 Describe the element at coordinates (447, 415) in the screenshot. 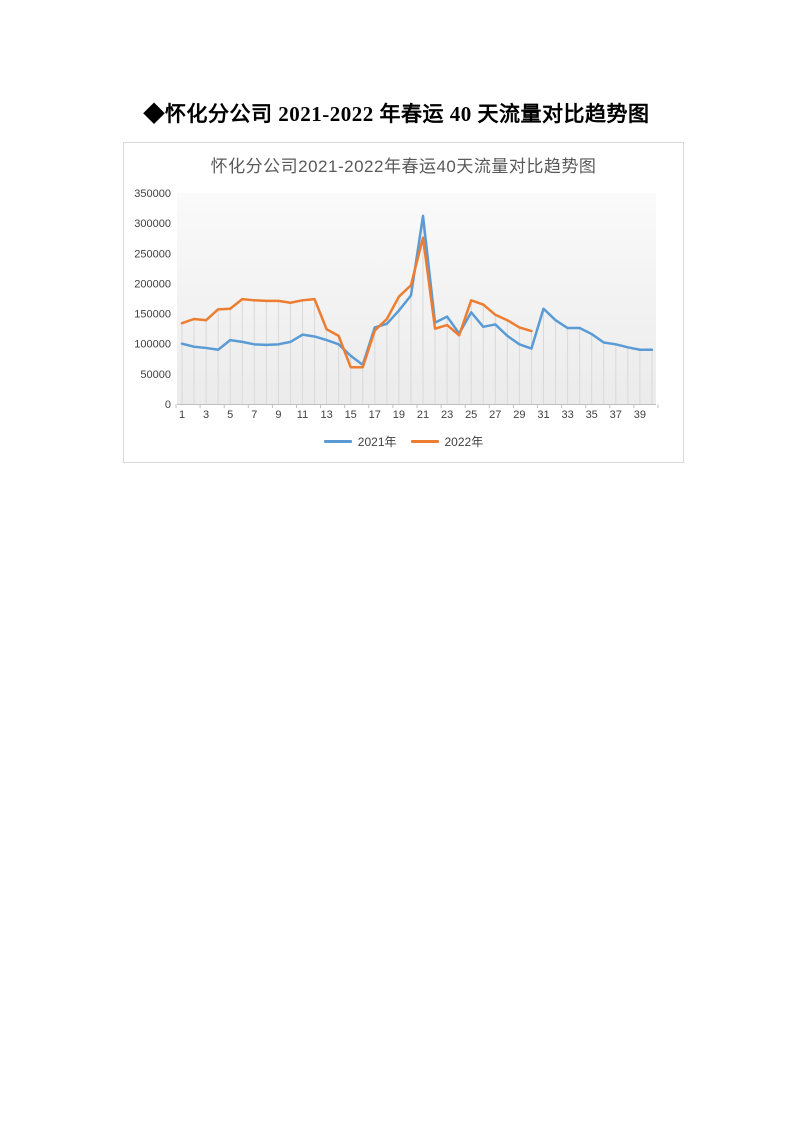

I see `svg-text: 23` at that location.